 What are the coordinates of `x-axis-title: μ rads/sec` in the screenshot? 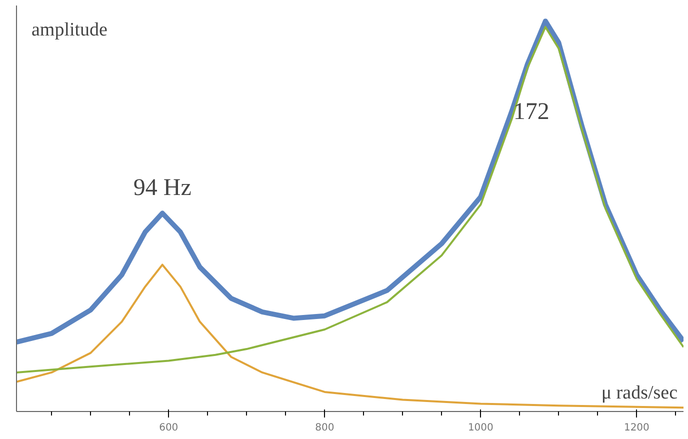 It's located at (639, 393).